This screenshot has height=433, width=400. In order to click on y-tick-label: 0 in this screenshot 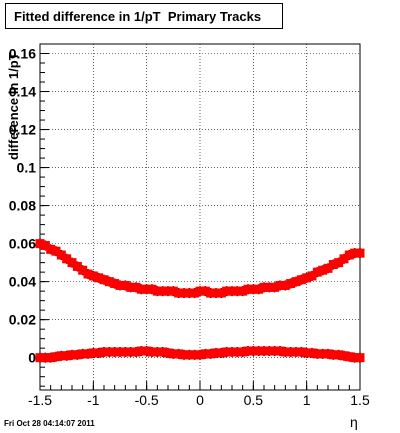, I will do `click(32, 358)`.